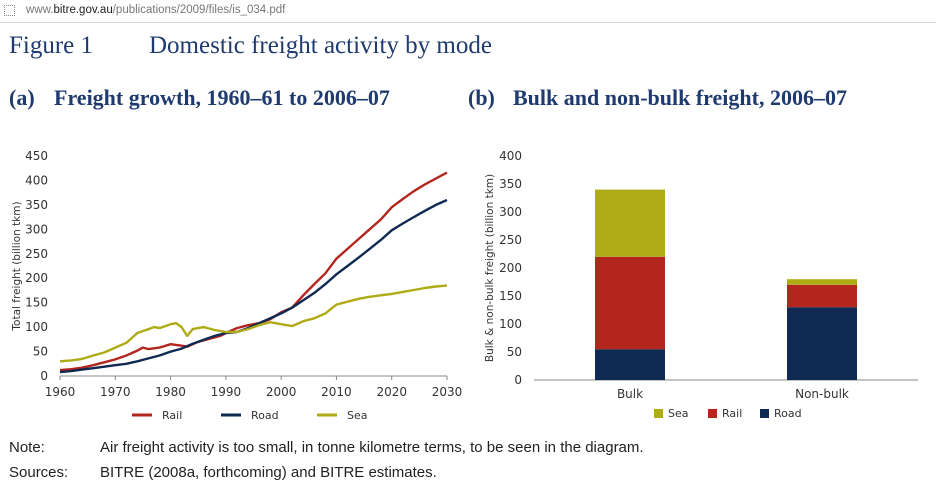  Describe the element at coordinates (822, 394) in the screenshot. I see `x-category-label: Non-bulk` at that location.